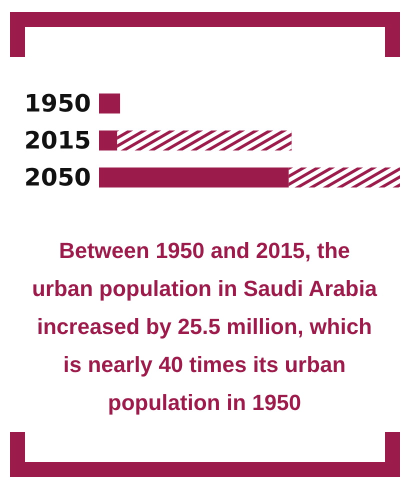  Describe the element at coordinates (57, 104) in the screenshot. I see `y-tick-label: 1950` at that location.